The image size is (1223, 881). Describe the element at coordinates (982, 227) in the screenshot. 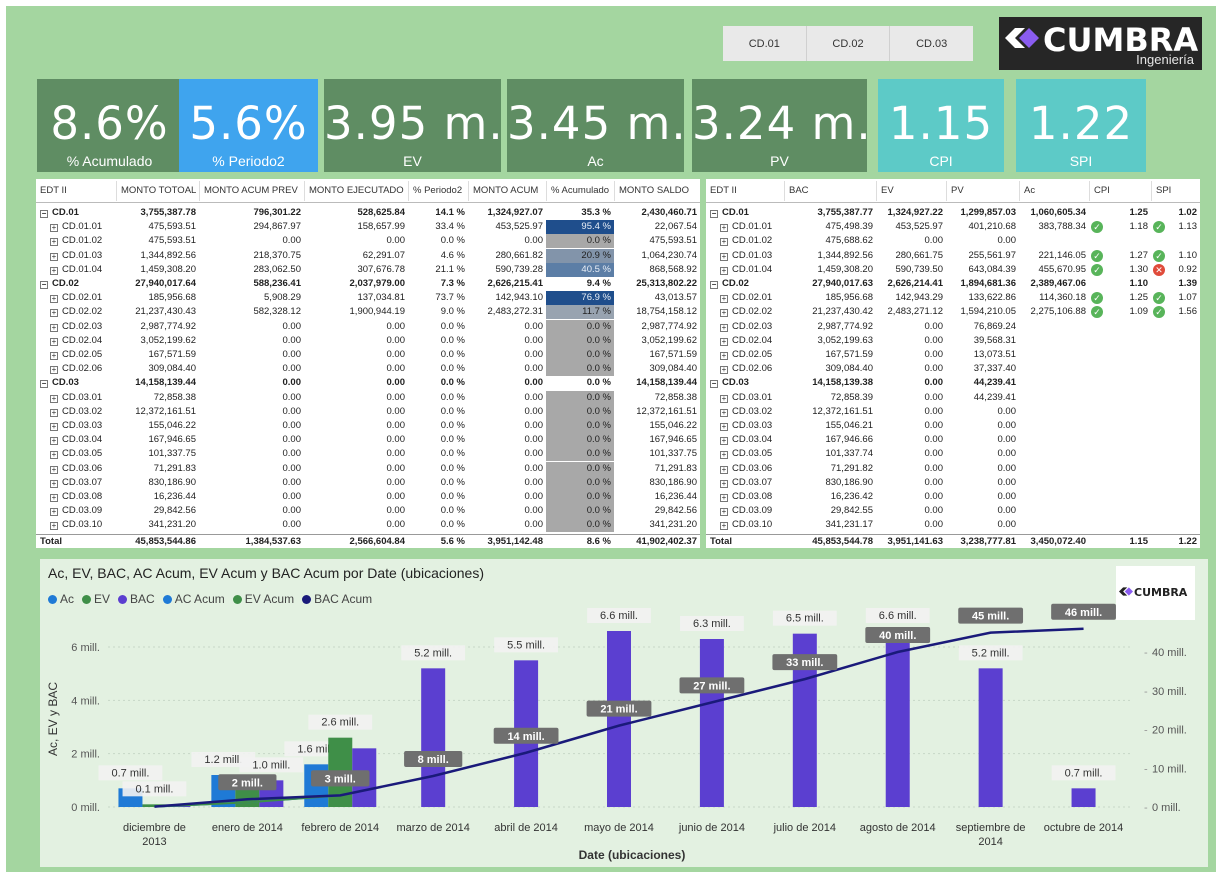

I see `table-cell: 401,210.68` at that location.